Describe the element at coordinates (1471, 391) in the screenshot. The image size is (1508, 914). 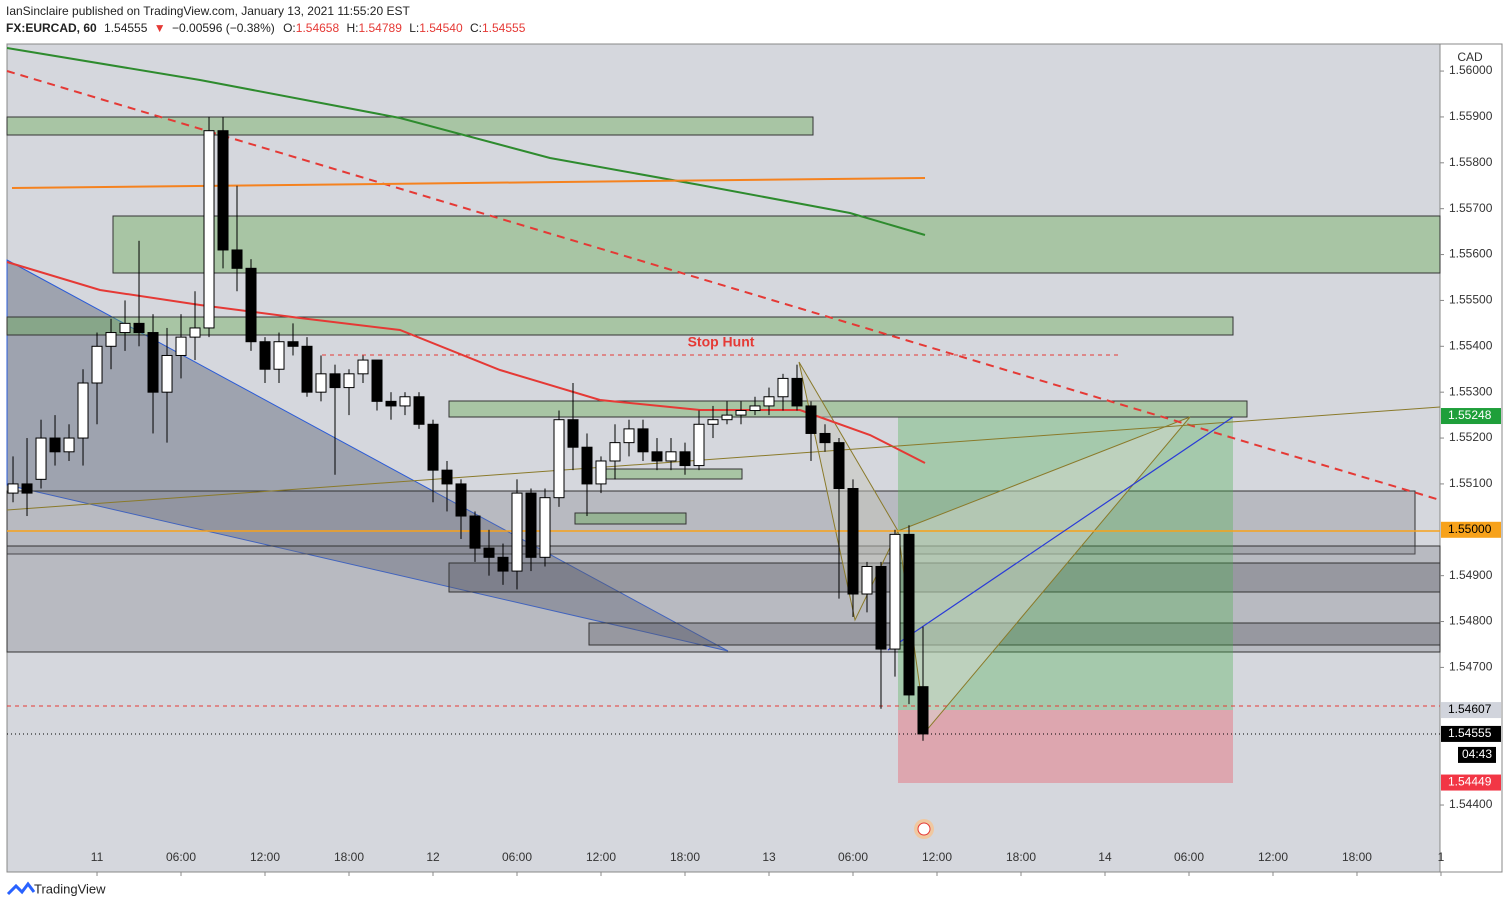
I see `y-tick-label: 1.55300` at that location.